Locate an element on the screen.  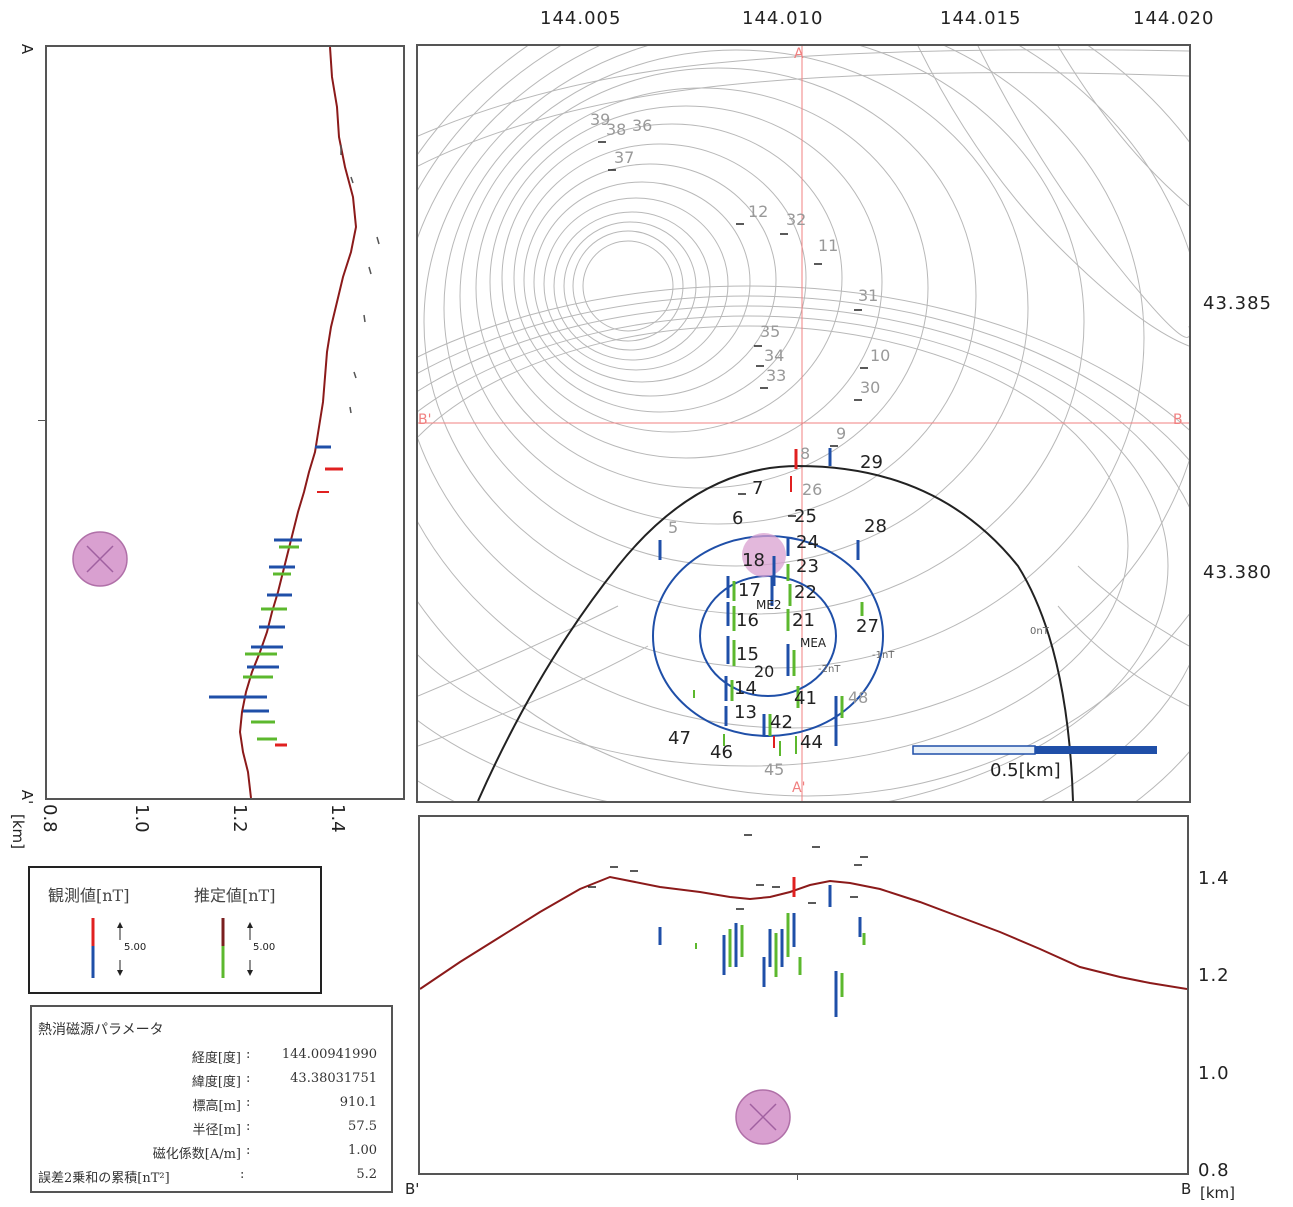
station-label-41: 41 is located at coordinates (805, 698).